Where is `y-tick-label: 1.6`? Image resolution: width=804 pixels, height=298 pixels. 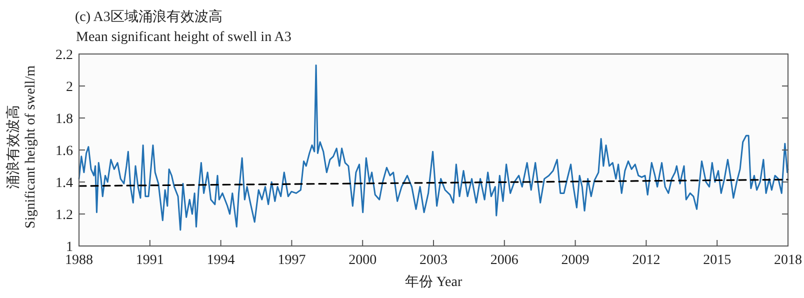
y-tick-label: 1.6 is located at coordinates (64, 151).